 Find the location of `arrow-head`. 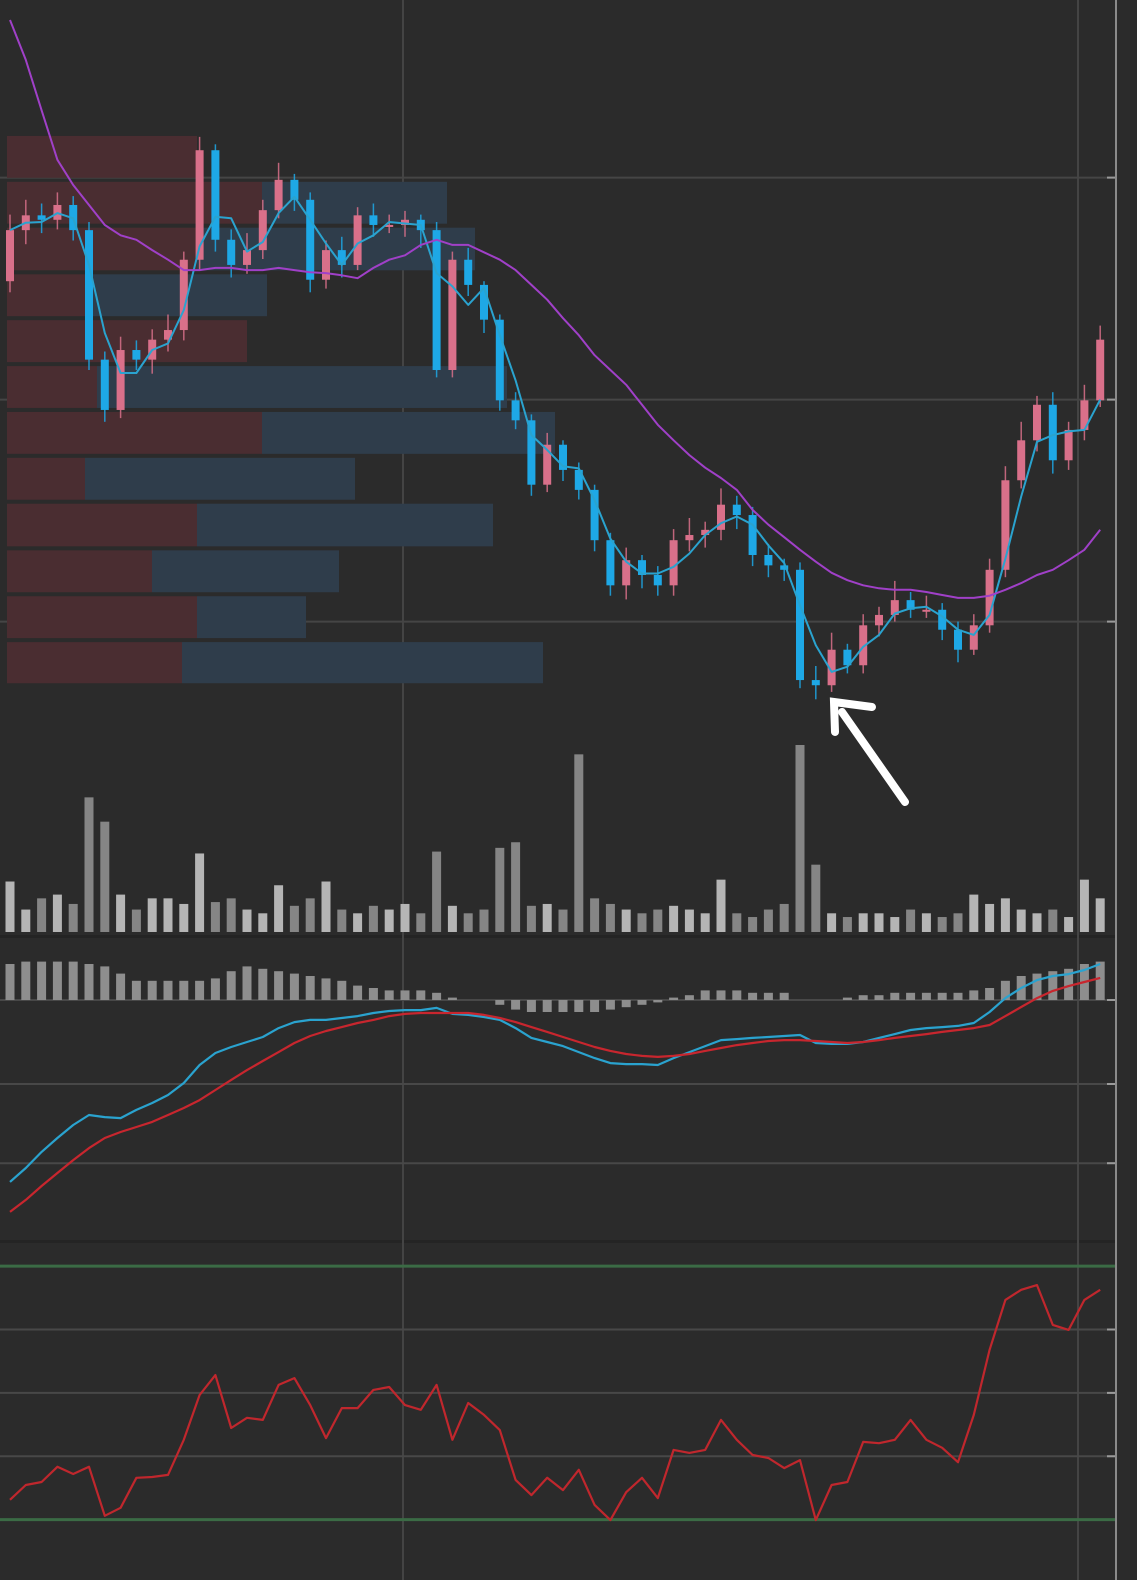

arrow-head is located at coordinates (852, 716).